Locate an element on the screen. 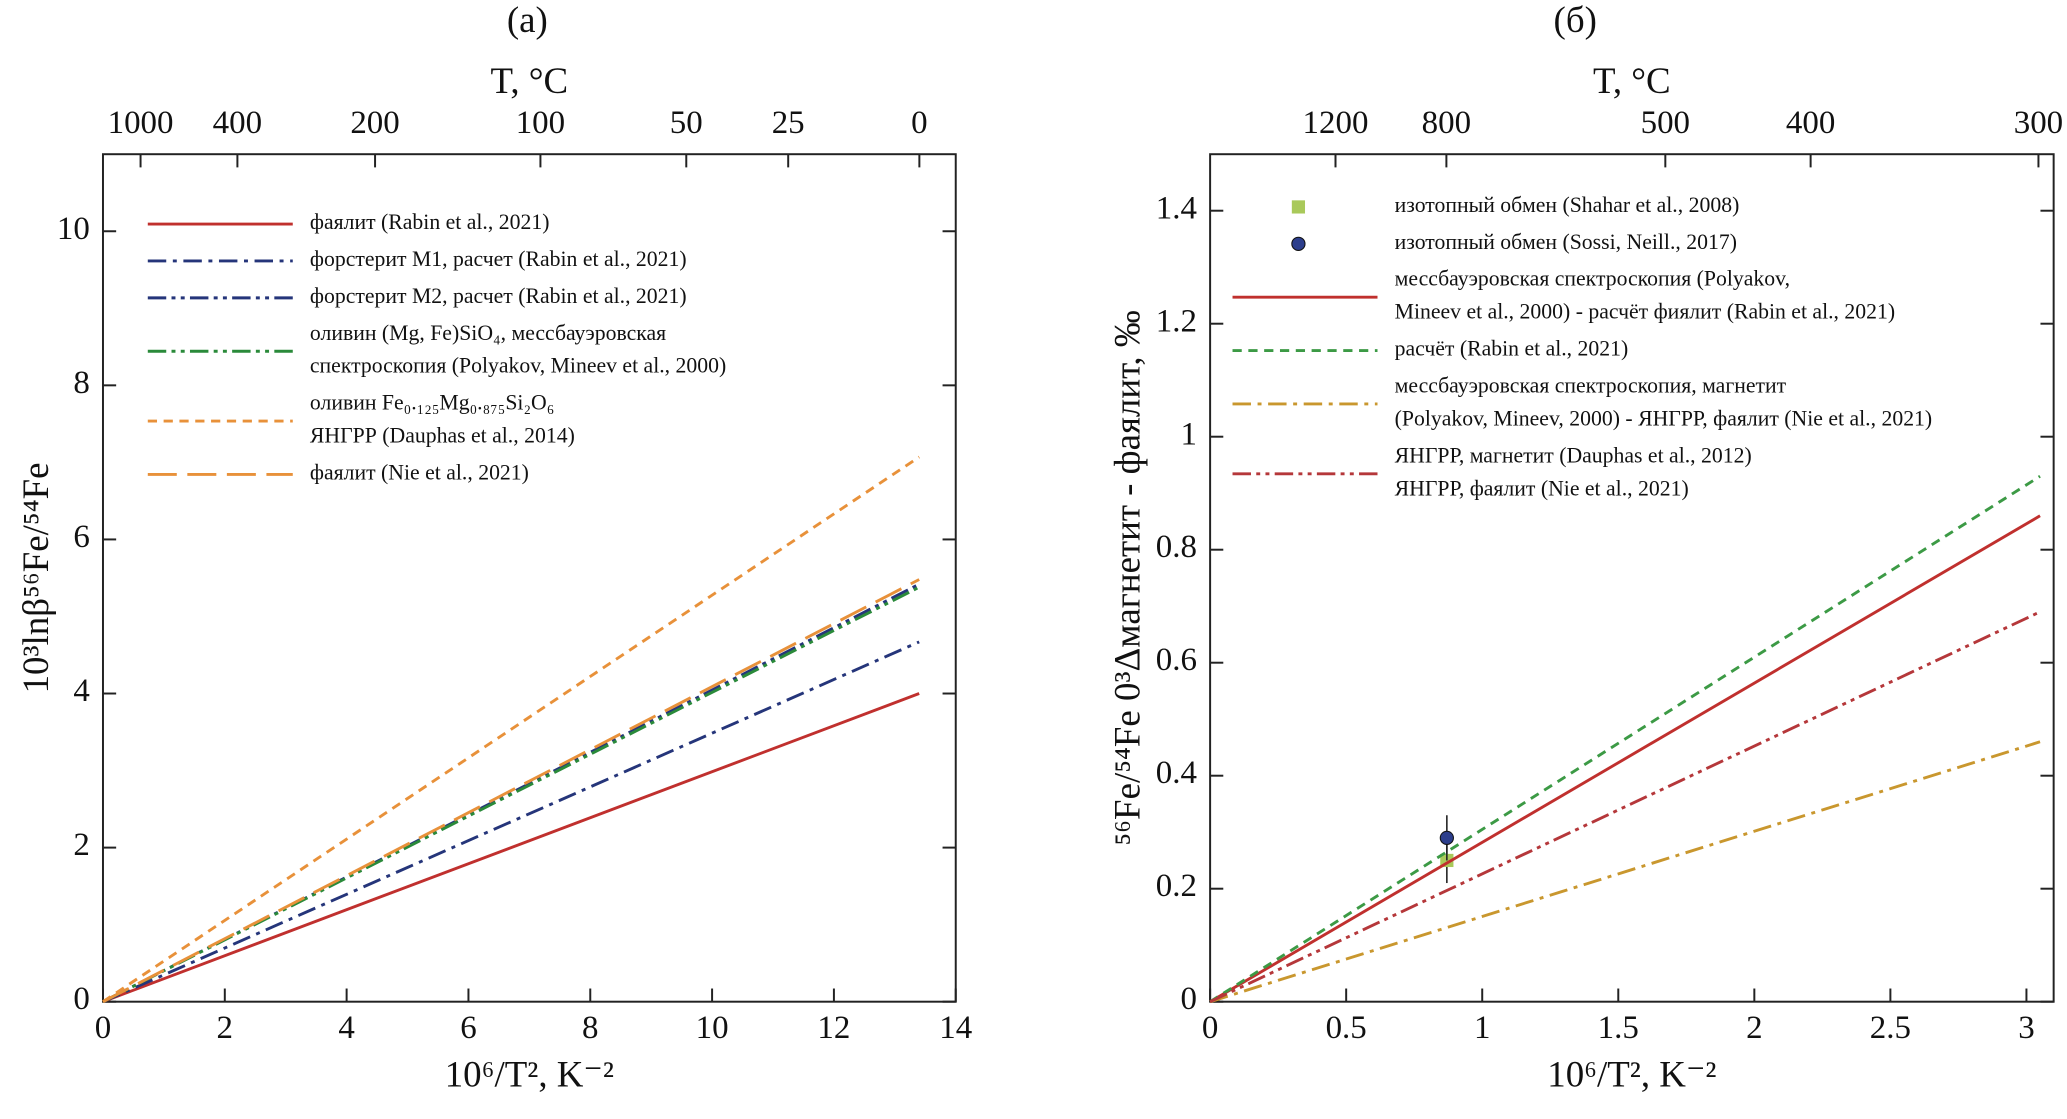 The image size is (2067, 1119). x-tick-label: 2.5 is located at coordinates (1890, 1028).